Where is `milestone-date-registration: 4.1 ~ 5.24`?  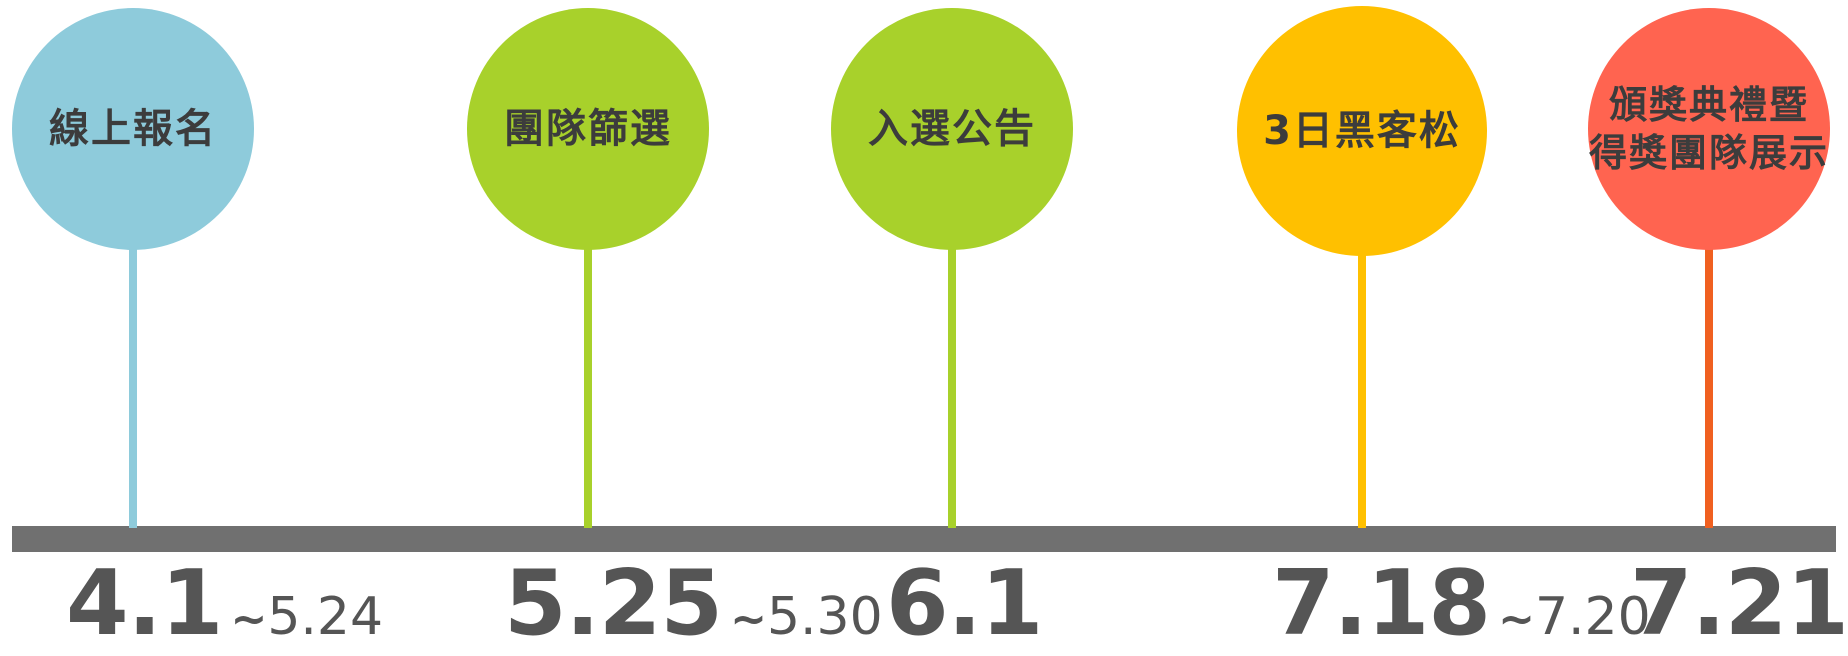 milestone-date-registration: 4.1 ~ 5.24 is located at coordinates (224, 603).